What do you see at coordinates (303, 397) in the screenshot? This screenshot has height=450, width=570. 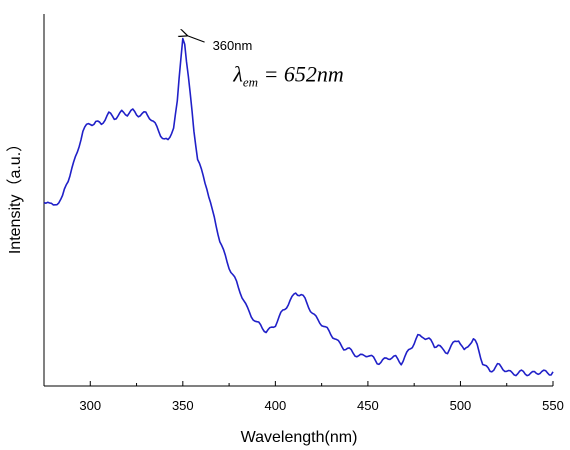 I see `x-axis-ticks: 300 350 400 450 500 550` at bounding box center [303, 397].